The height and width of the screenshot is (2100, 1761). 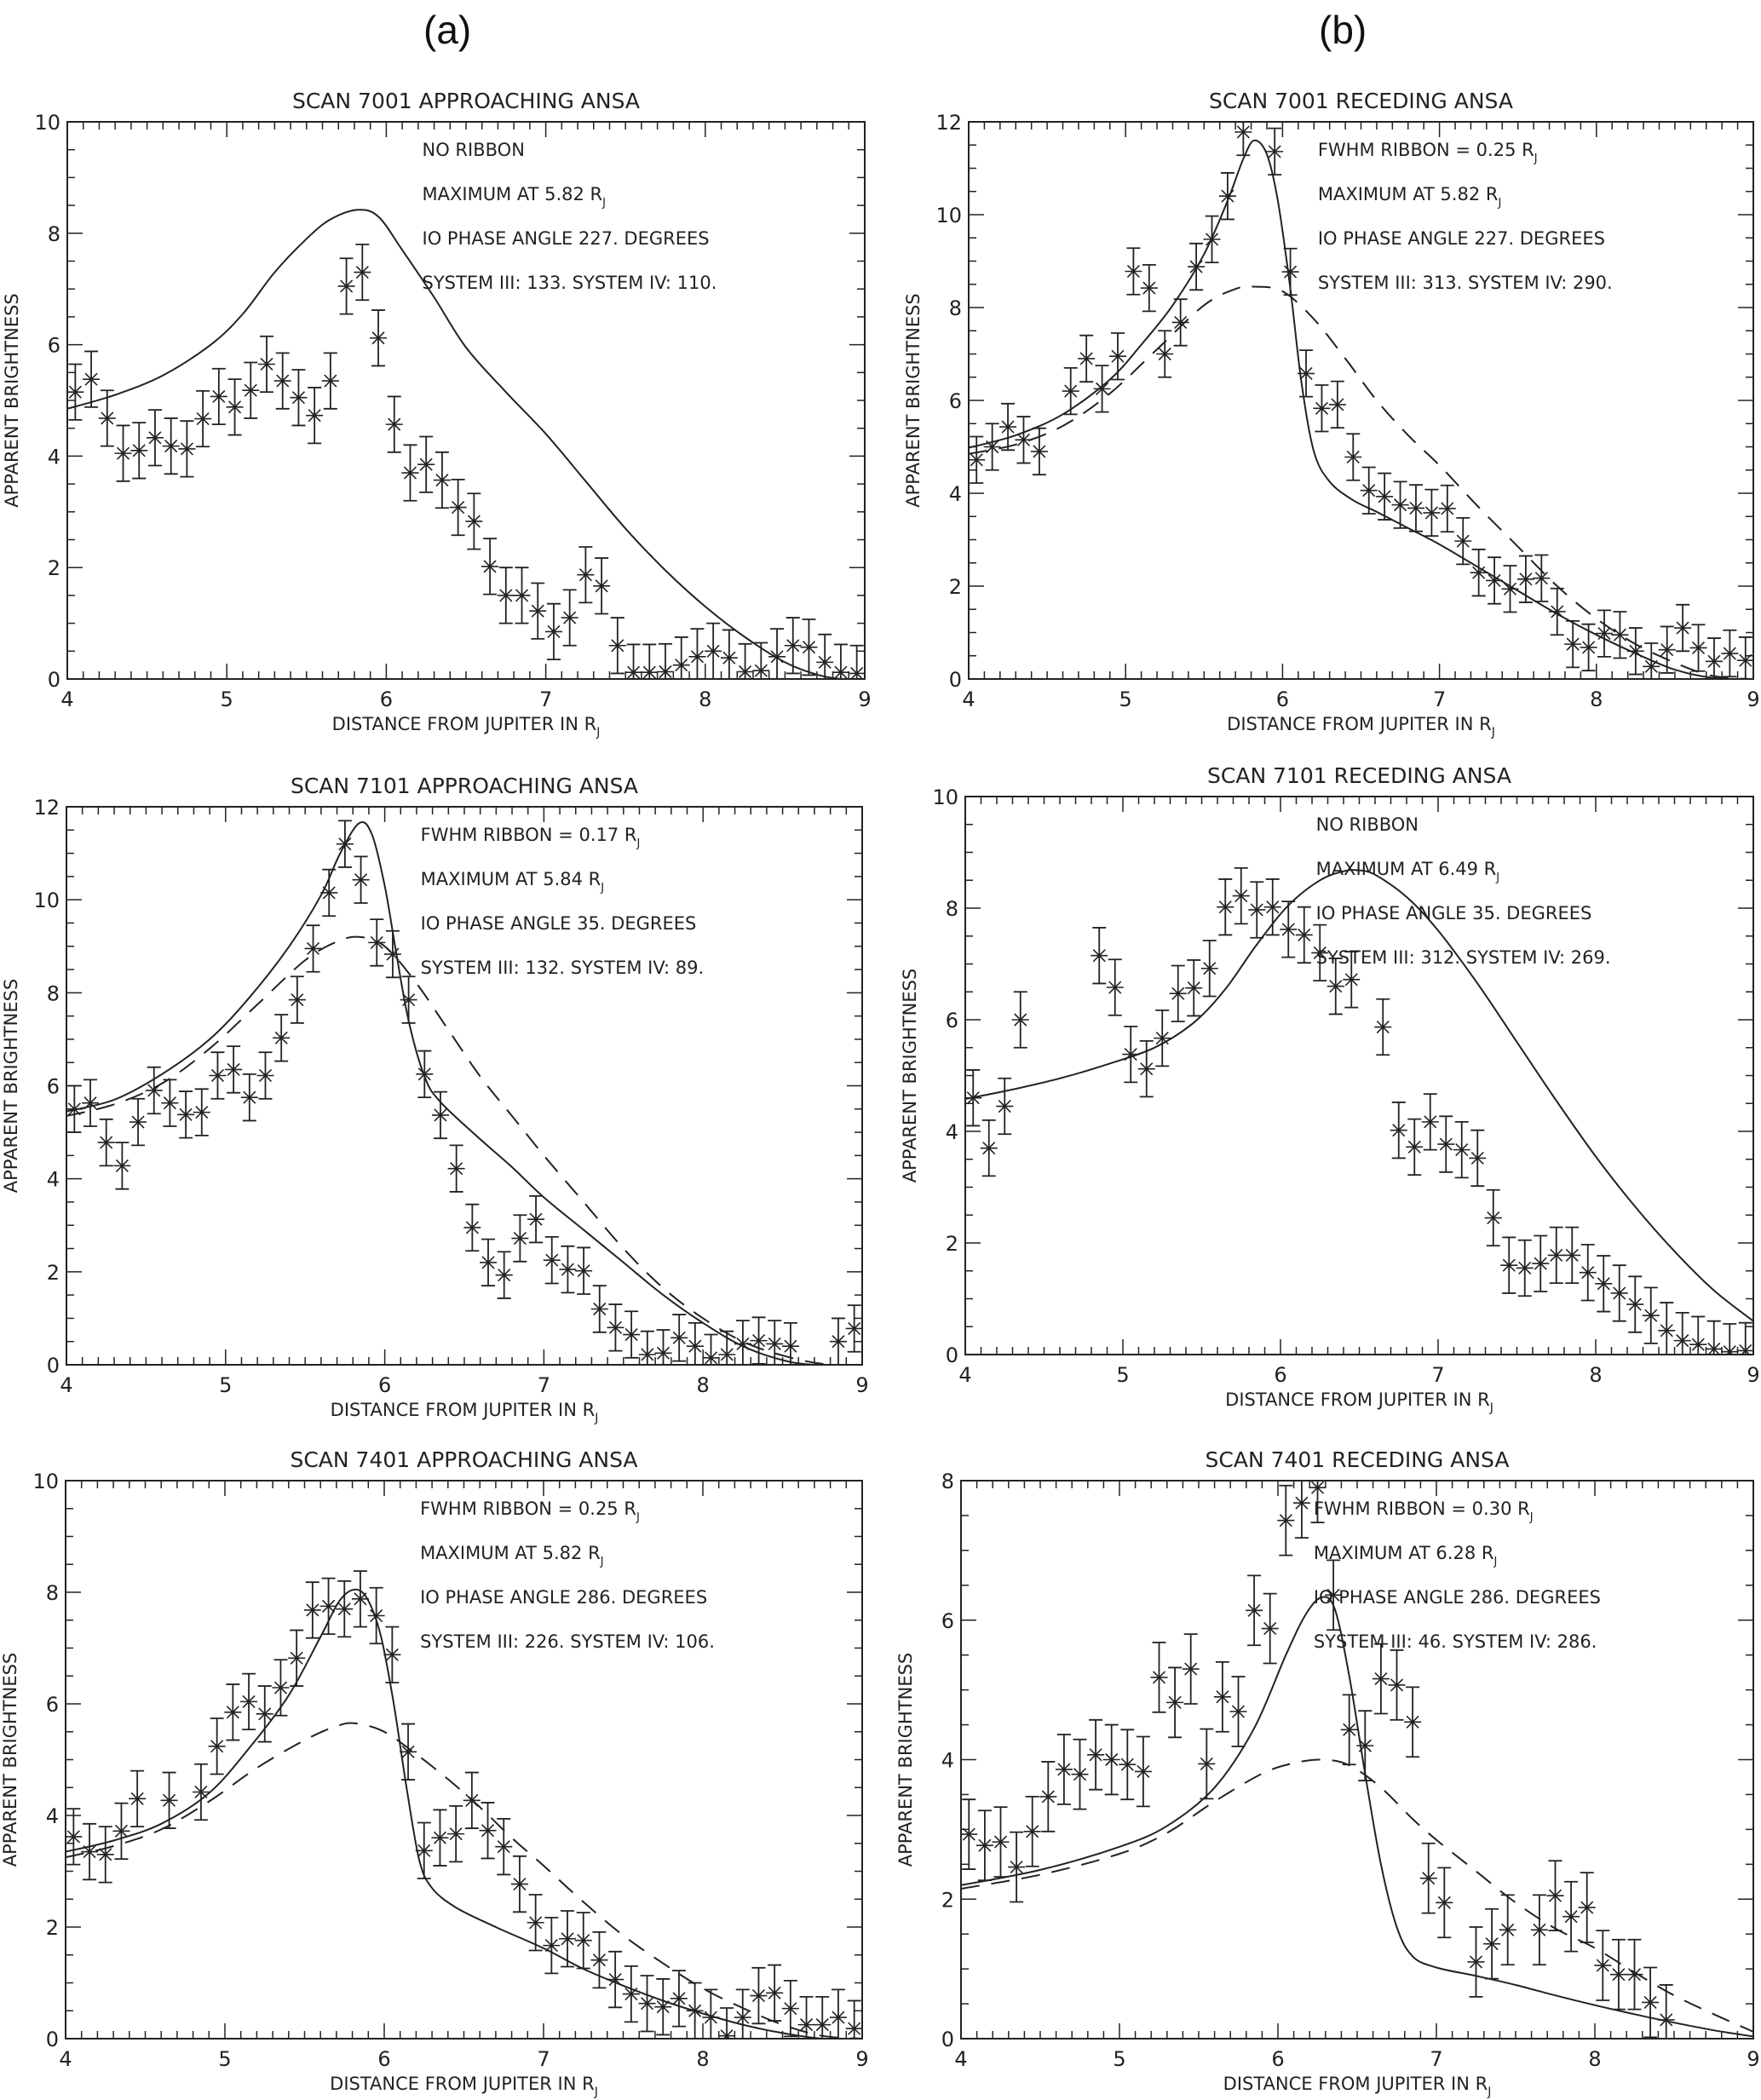 I want to click on y-tick-label: 0, so click(x=53, y=1366).